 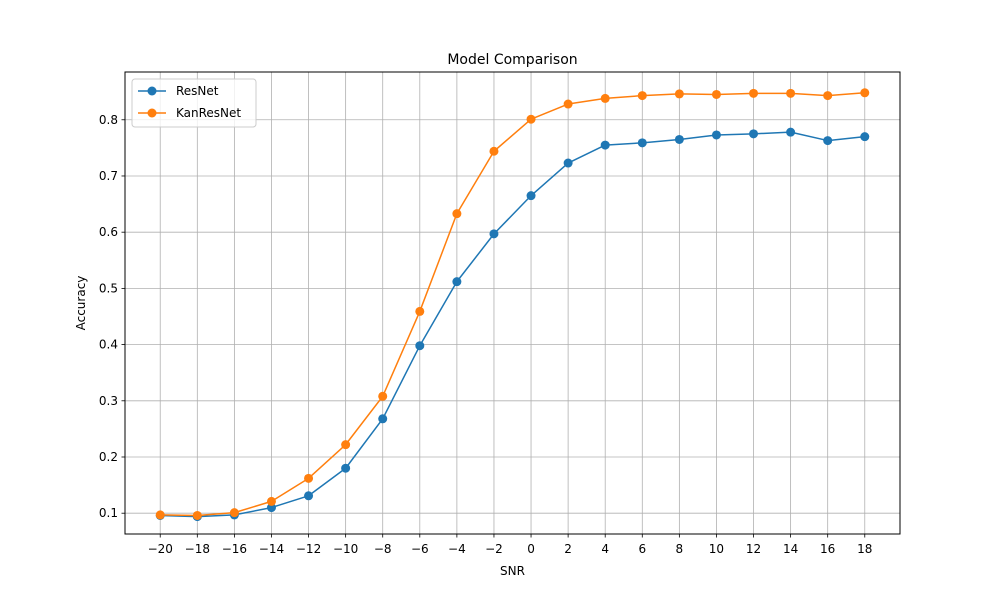 What do you see at coordinates (108, 457) in the screenshot?
I see `y-tick-label: 0.2` at bounding box center [108, 457].